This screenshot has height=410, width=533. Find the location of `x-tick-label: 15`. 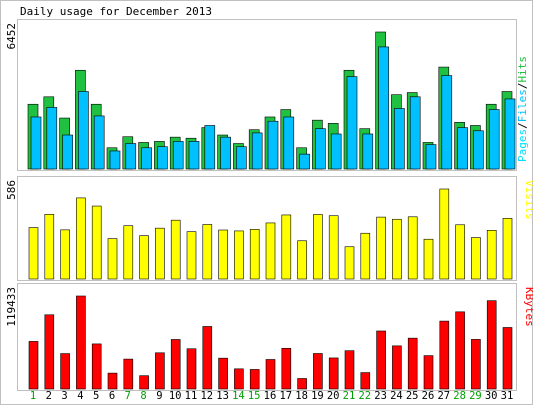

x-tick-label: 15 is located at coordinates (254, 396).